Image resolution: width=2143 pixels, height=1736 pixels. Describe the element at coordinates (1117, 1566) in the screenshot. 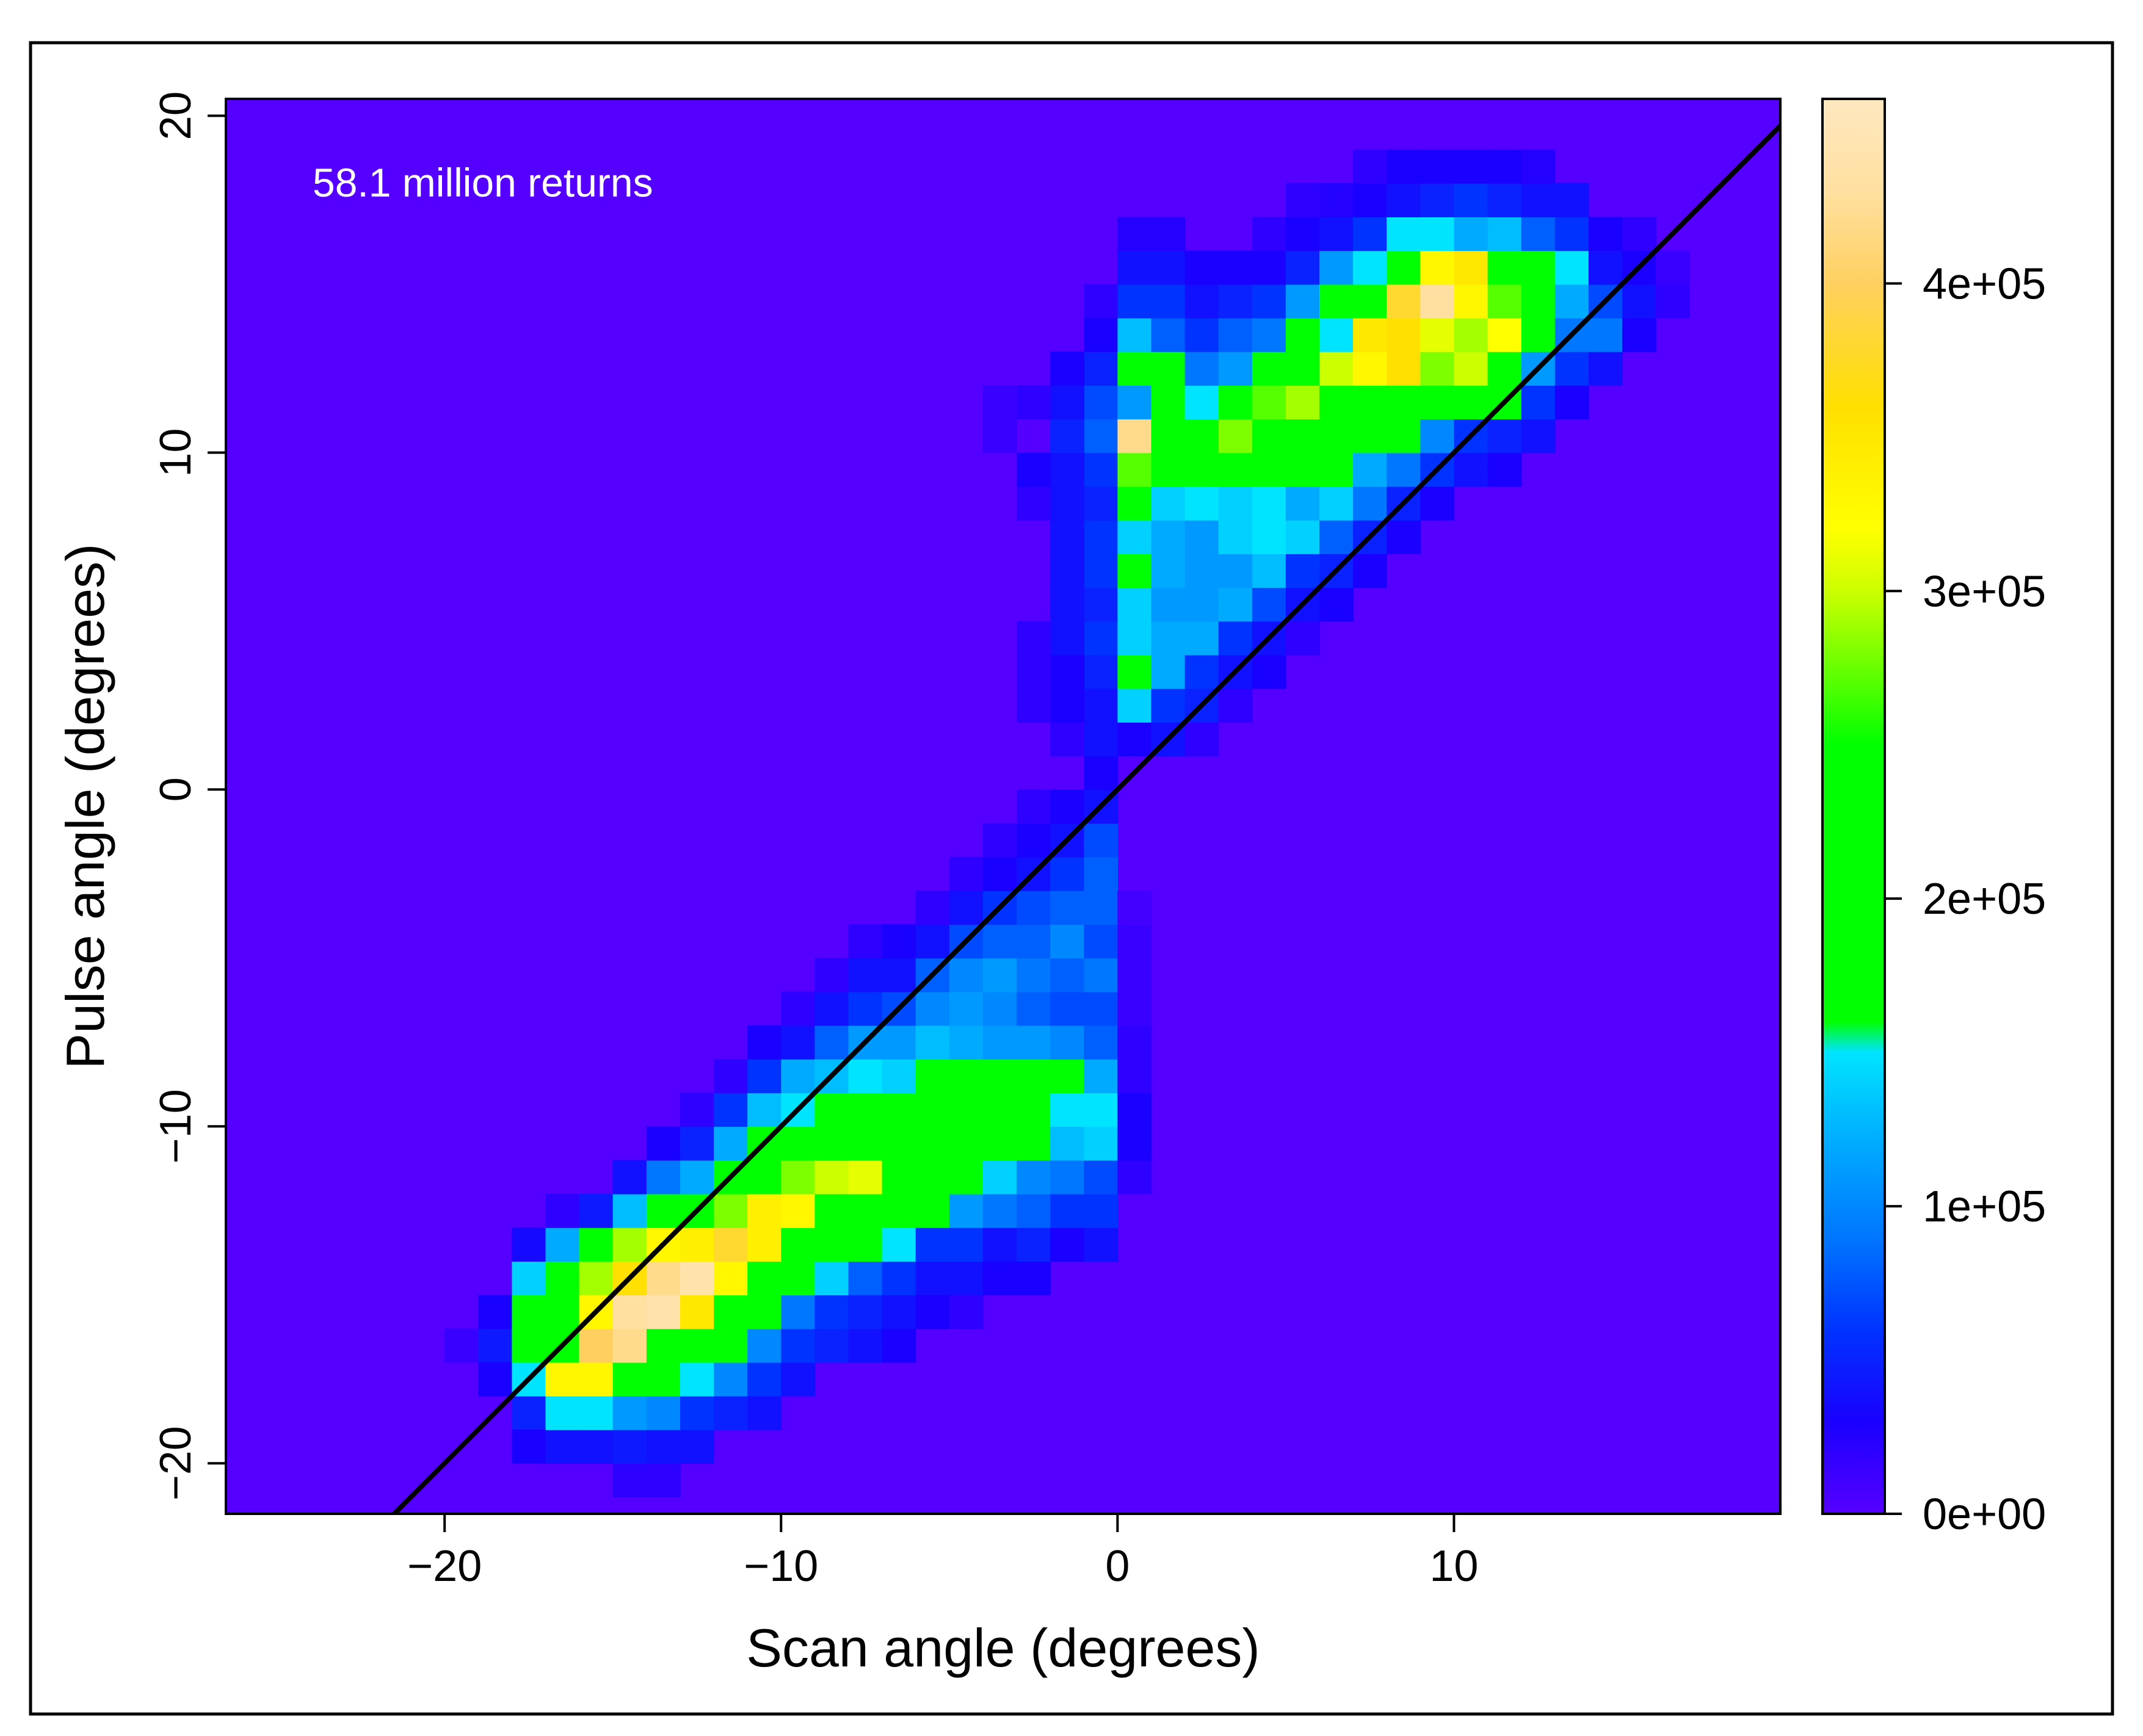

I see `x-tick-label: 0` at that location.